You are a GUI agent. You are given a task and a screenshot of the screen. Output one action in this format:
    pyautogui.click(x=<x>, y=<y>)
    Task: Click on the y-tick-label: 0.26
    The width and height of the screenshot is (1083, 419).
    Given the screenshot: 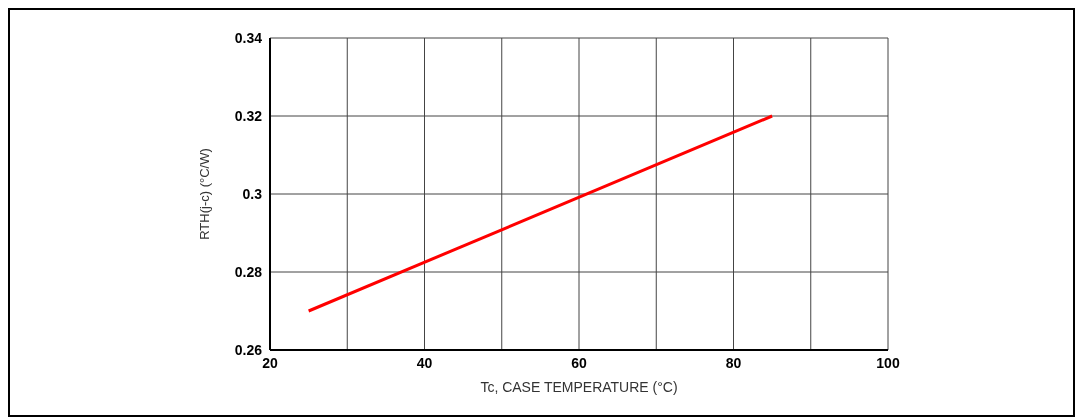 What is the action you would take?
    pyautogui.click(x=248, y=349)
    